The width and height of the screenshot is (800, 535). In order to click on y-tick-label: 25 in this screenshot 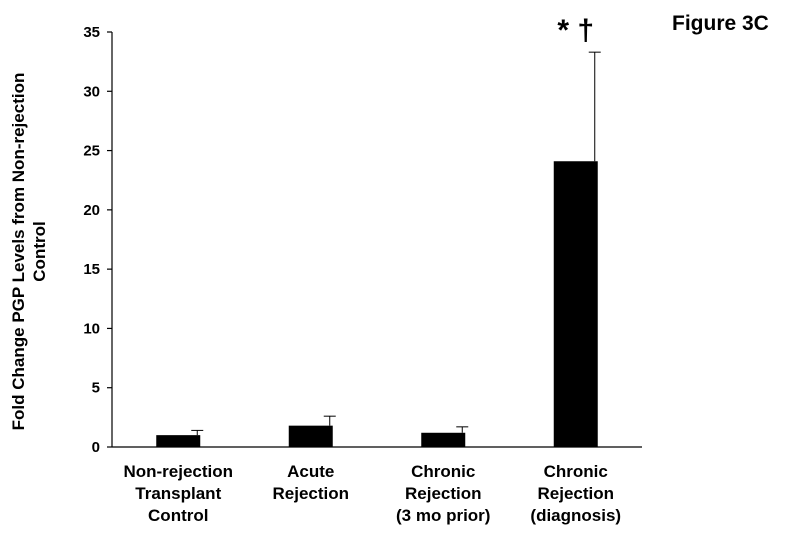, I will do `click(91, 151)`.